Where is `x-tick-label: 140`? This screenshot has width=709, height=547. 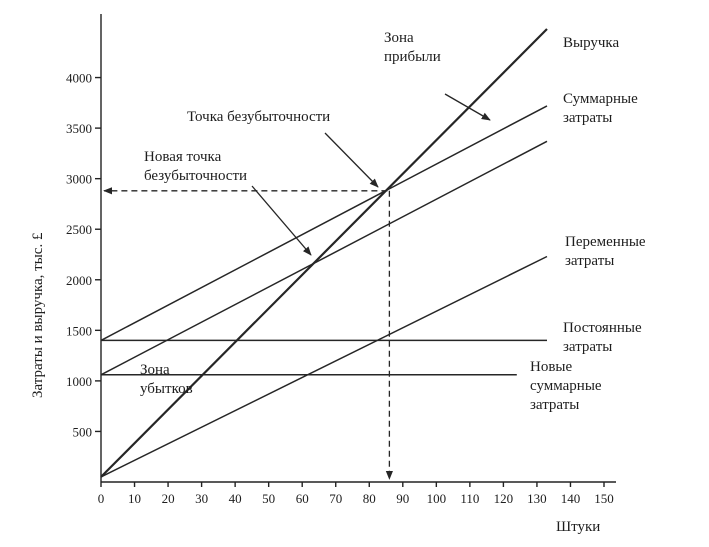 x-tick-label: 140 is located at coordinates (571, 498).